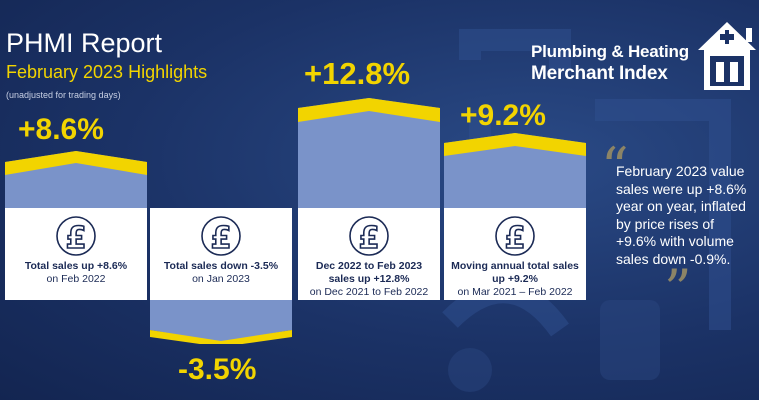 The width and height of the screenshot is (759, 400). What do you see at coordinates (610, 51) in the screenshot?
I see `logo-line-1: Plumbing & Heating` at bounding box center [610, 51].